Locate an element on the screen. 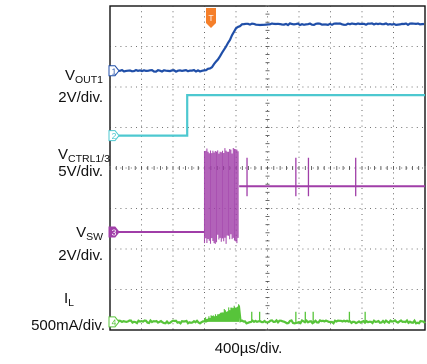  il-label-main: I is located at coordinates (66, 298).